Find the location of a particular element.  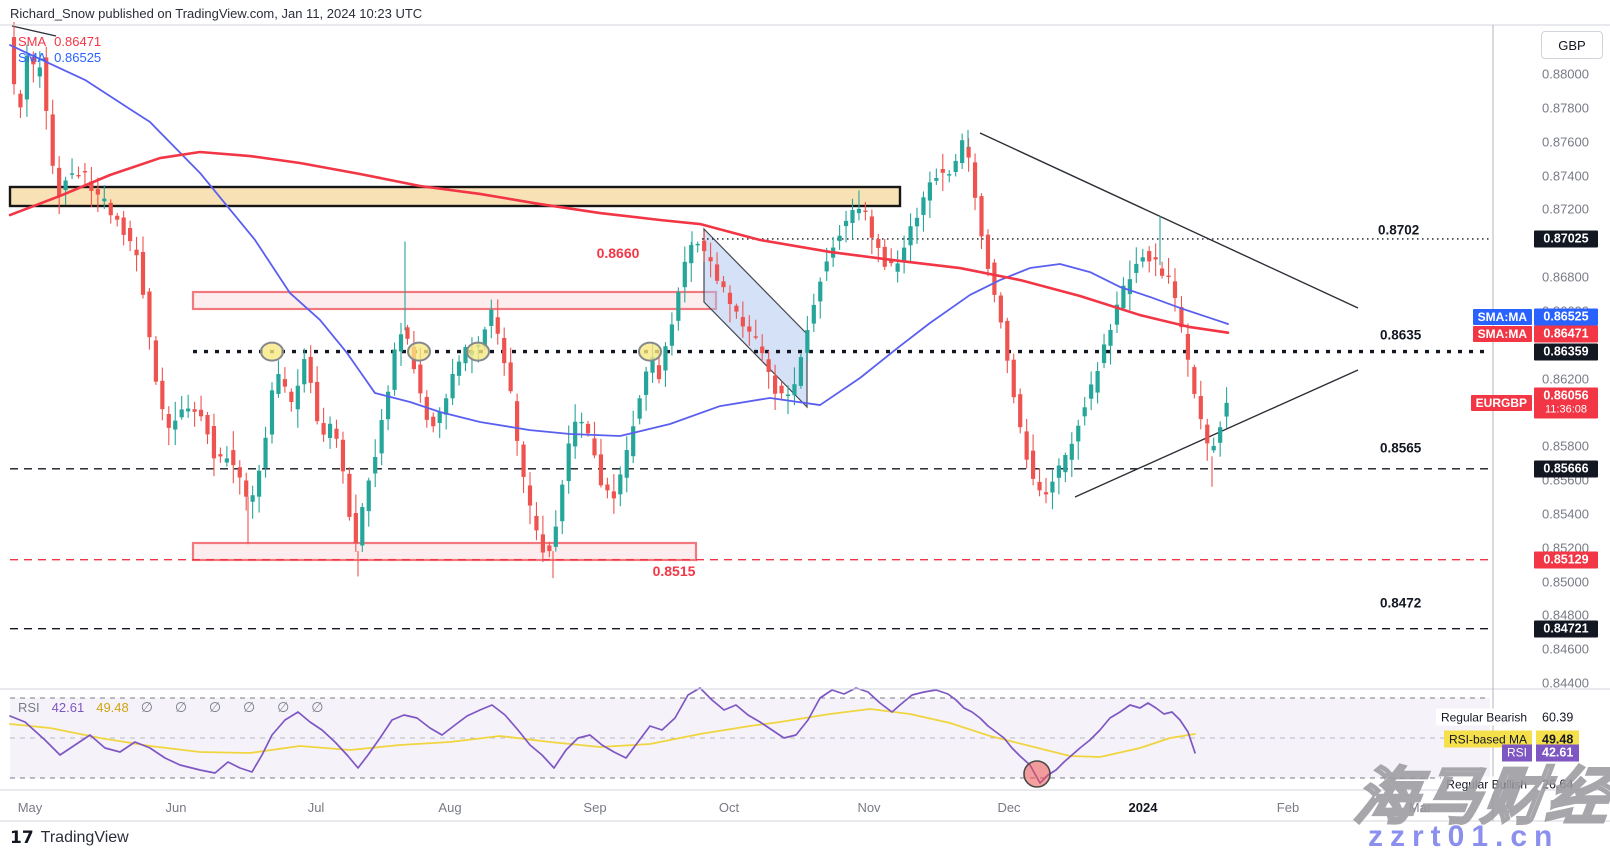

tradingview-brand-text: TradingView is located at coordinates (84, 837).